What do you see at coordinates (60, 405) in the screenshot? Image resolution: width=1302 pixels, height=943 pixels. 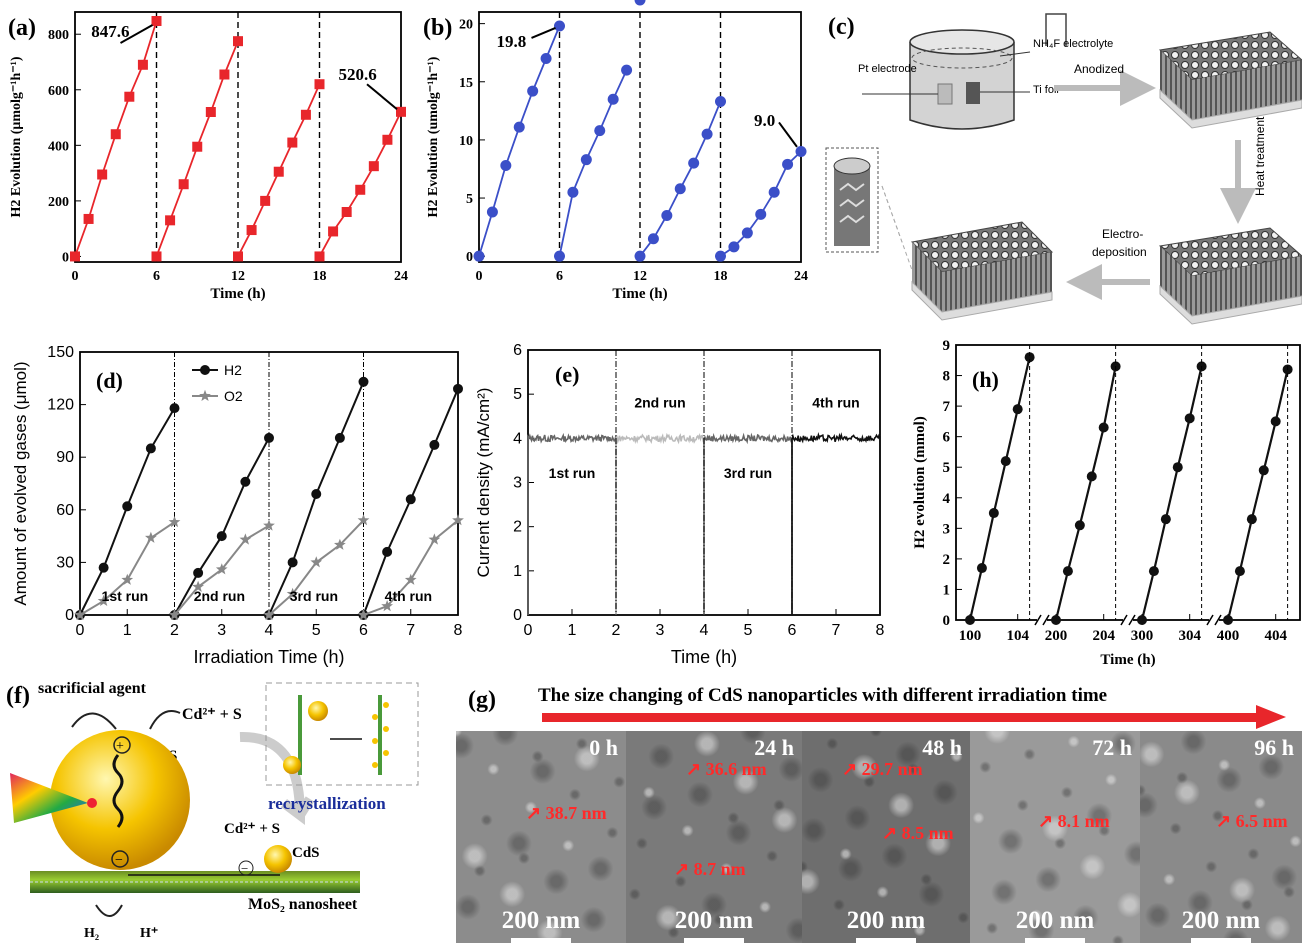 I see `y-tick-label: 120` at bounding box center [60, 405].